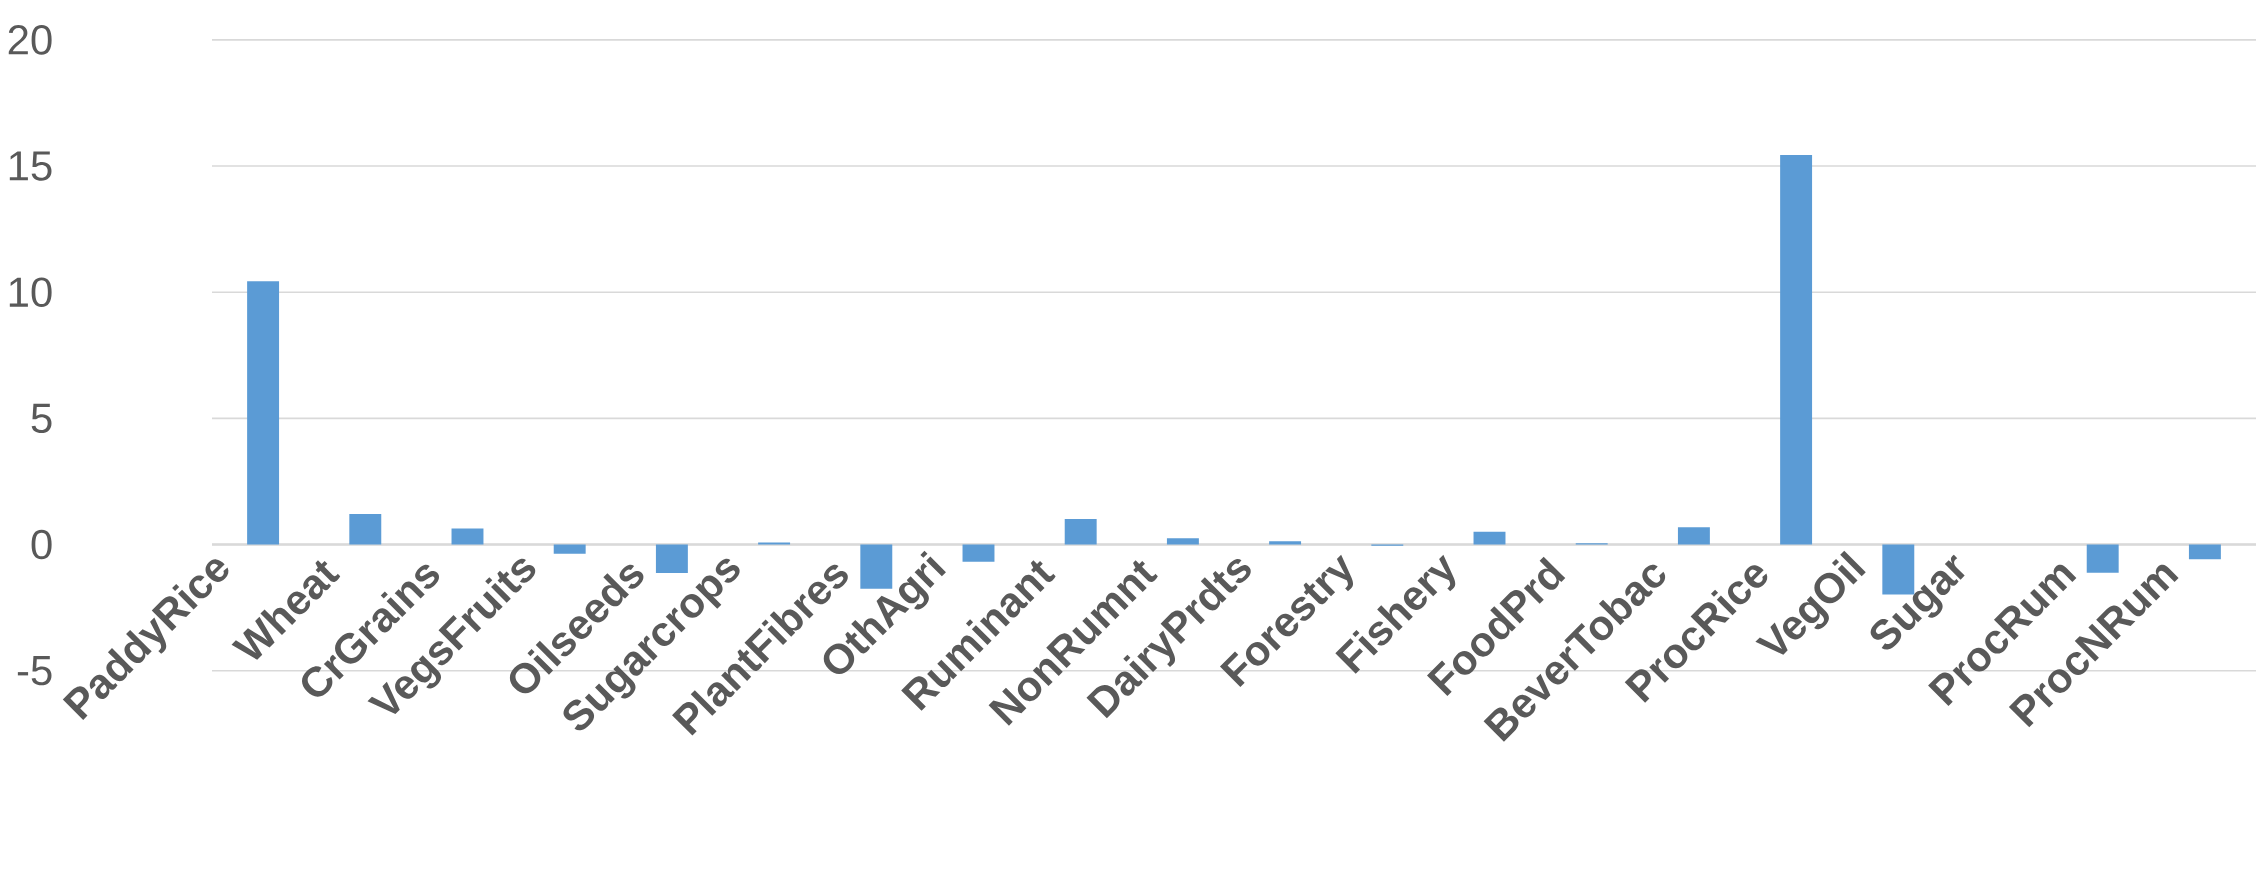 This screenshot has width=2262, height=879. I want to click on y-tick-label: 10, so click(30, 292).